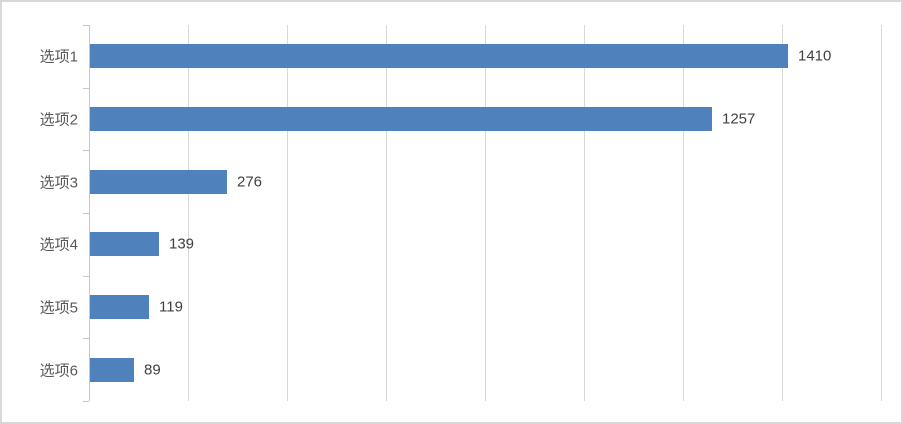 This screenshot has width=903, height=424. I want to click on category-axis-line, so click(89, 213).